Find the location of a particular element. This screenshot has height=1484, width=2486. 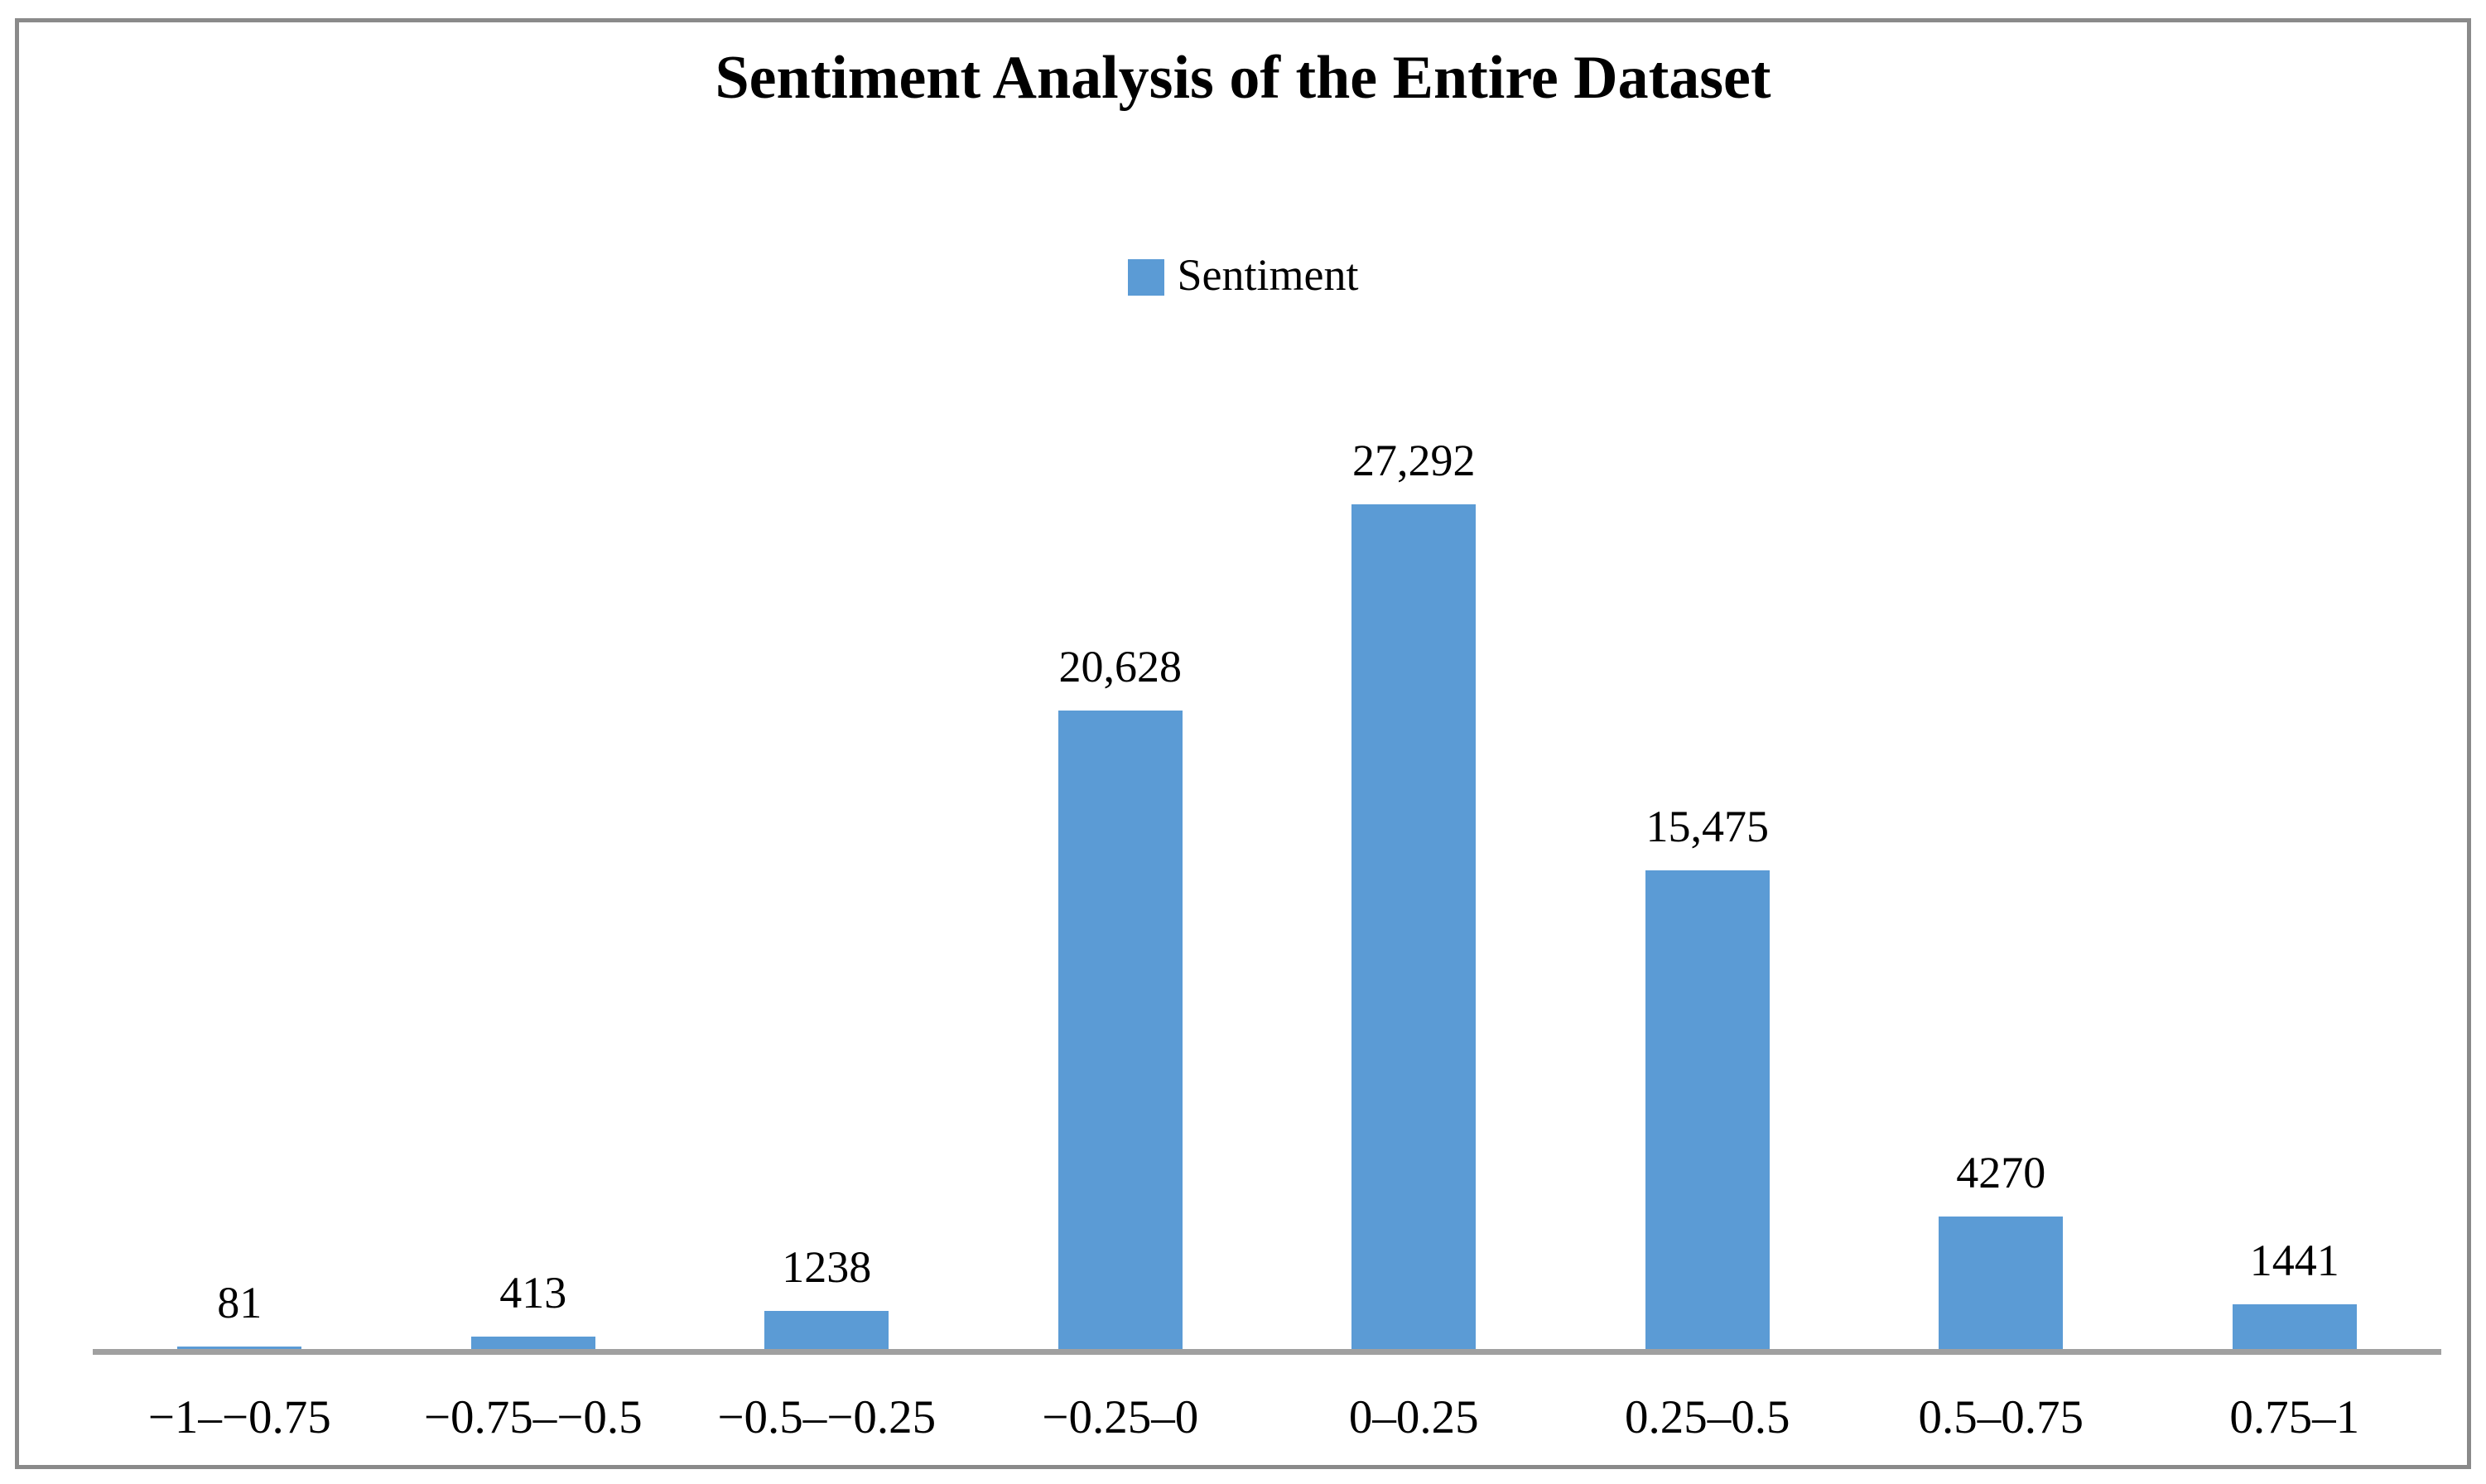

bar-value-label: 1441 is located at coordinates (2294, 1260).